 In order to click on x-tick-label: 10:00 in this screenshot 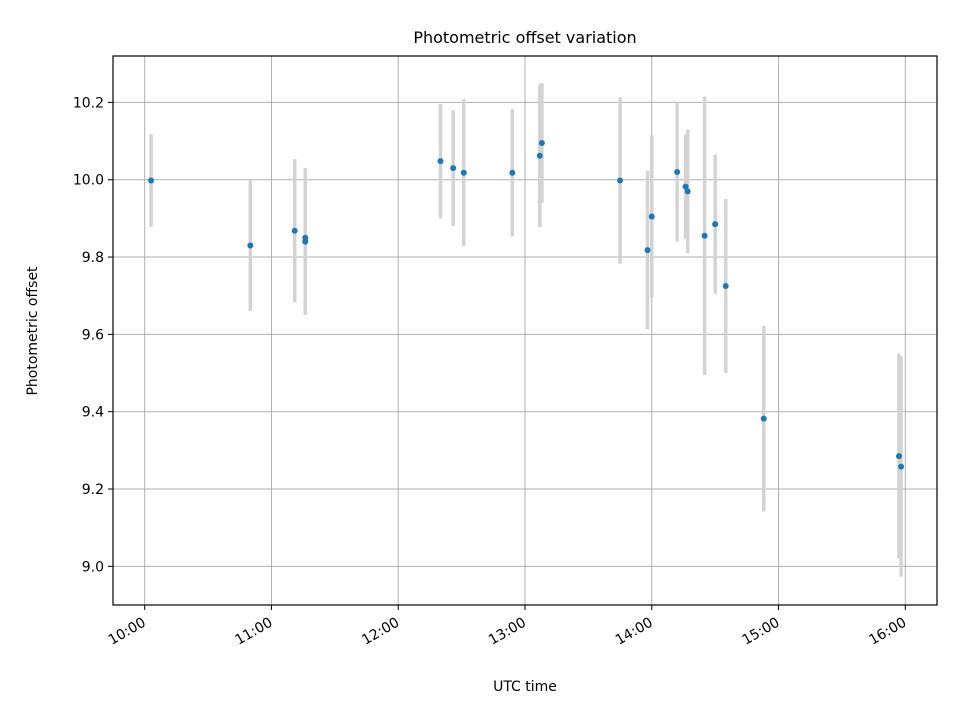, I will do `click(127, 632)`.